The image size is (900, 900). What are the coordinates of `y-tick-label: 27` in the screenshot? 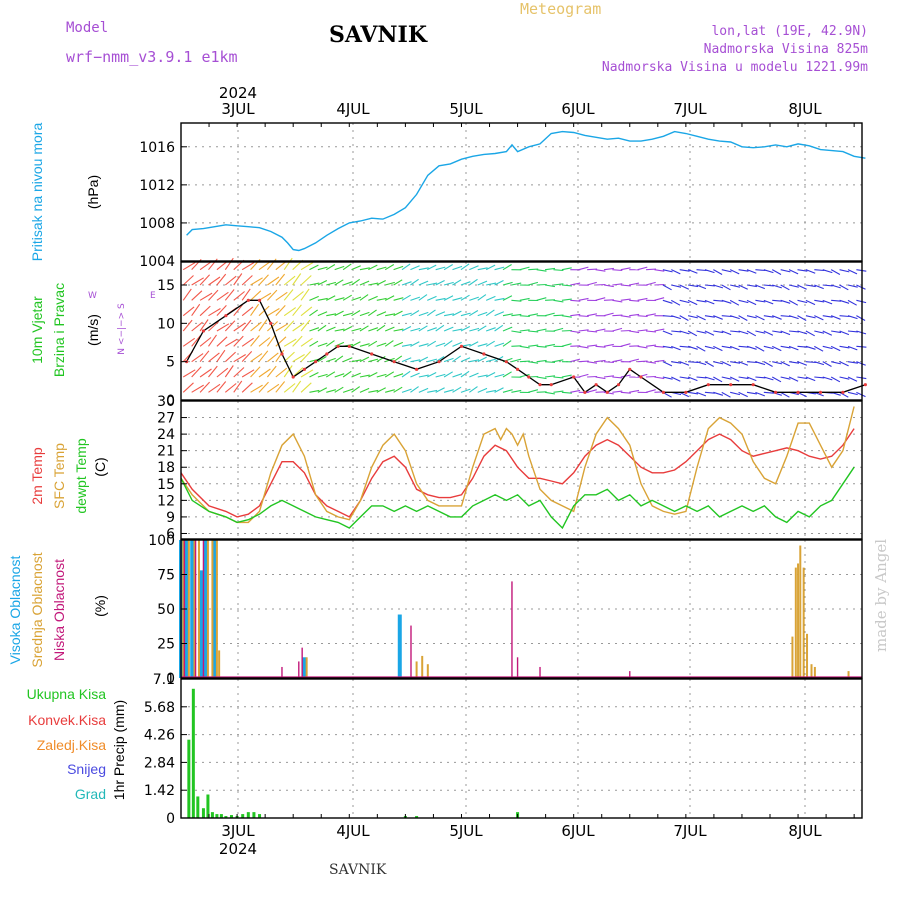 It's located at (166, 419).